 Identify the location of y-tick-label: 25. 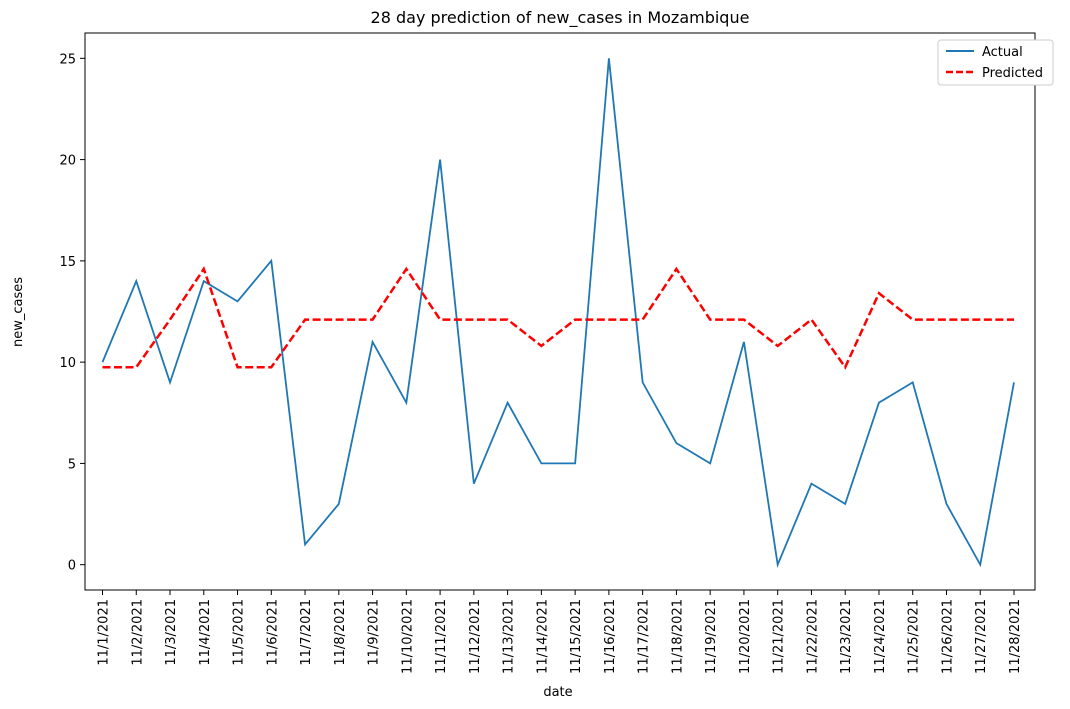
(67, 59).